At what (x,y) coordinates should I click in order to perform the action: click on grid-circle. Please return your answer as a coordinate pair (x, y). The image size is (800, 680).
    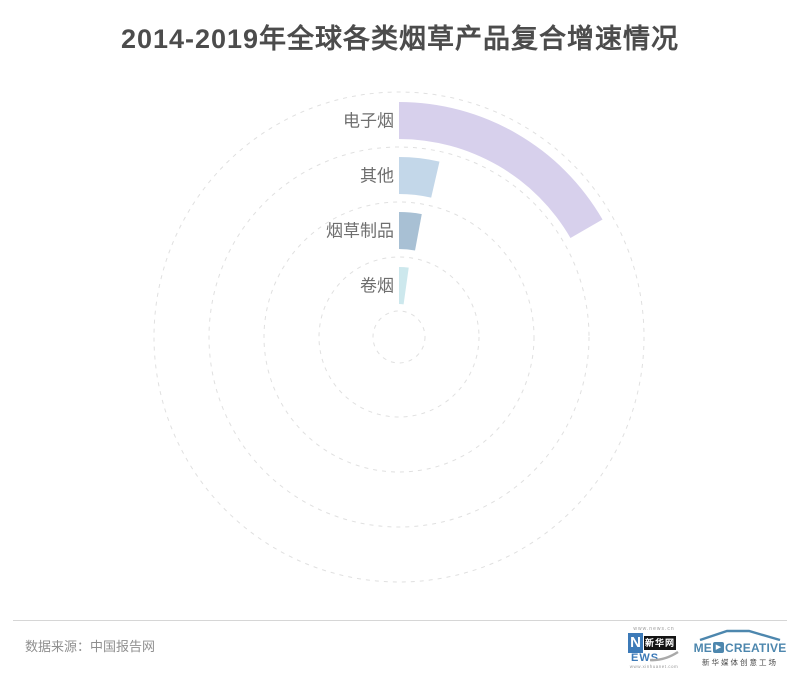
    Looking at the image, I should click on (399, 337).